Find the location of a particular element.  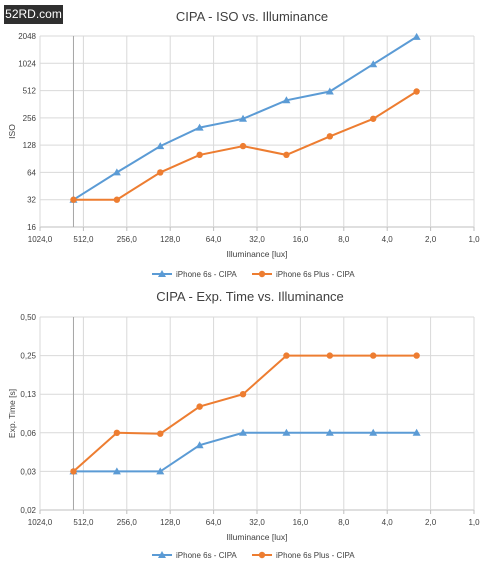

y-axis-label: ISO is located at coordinates (12, 131).